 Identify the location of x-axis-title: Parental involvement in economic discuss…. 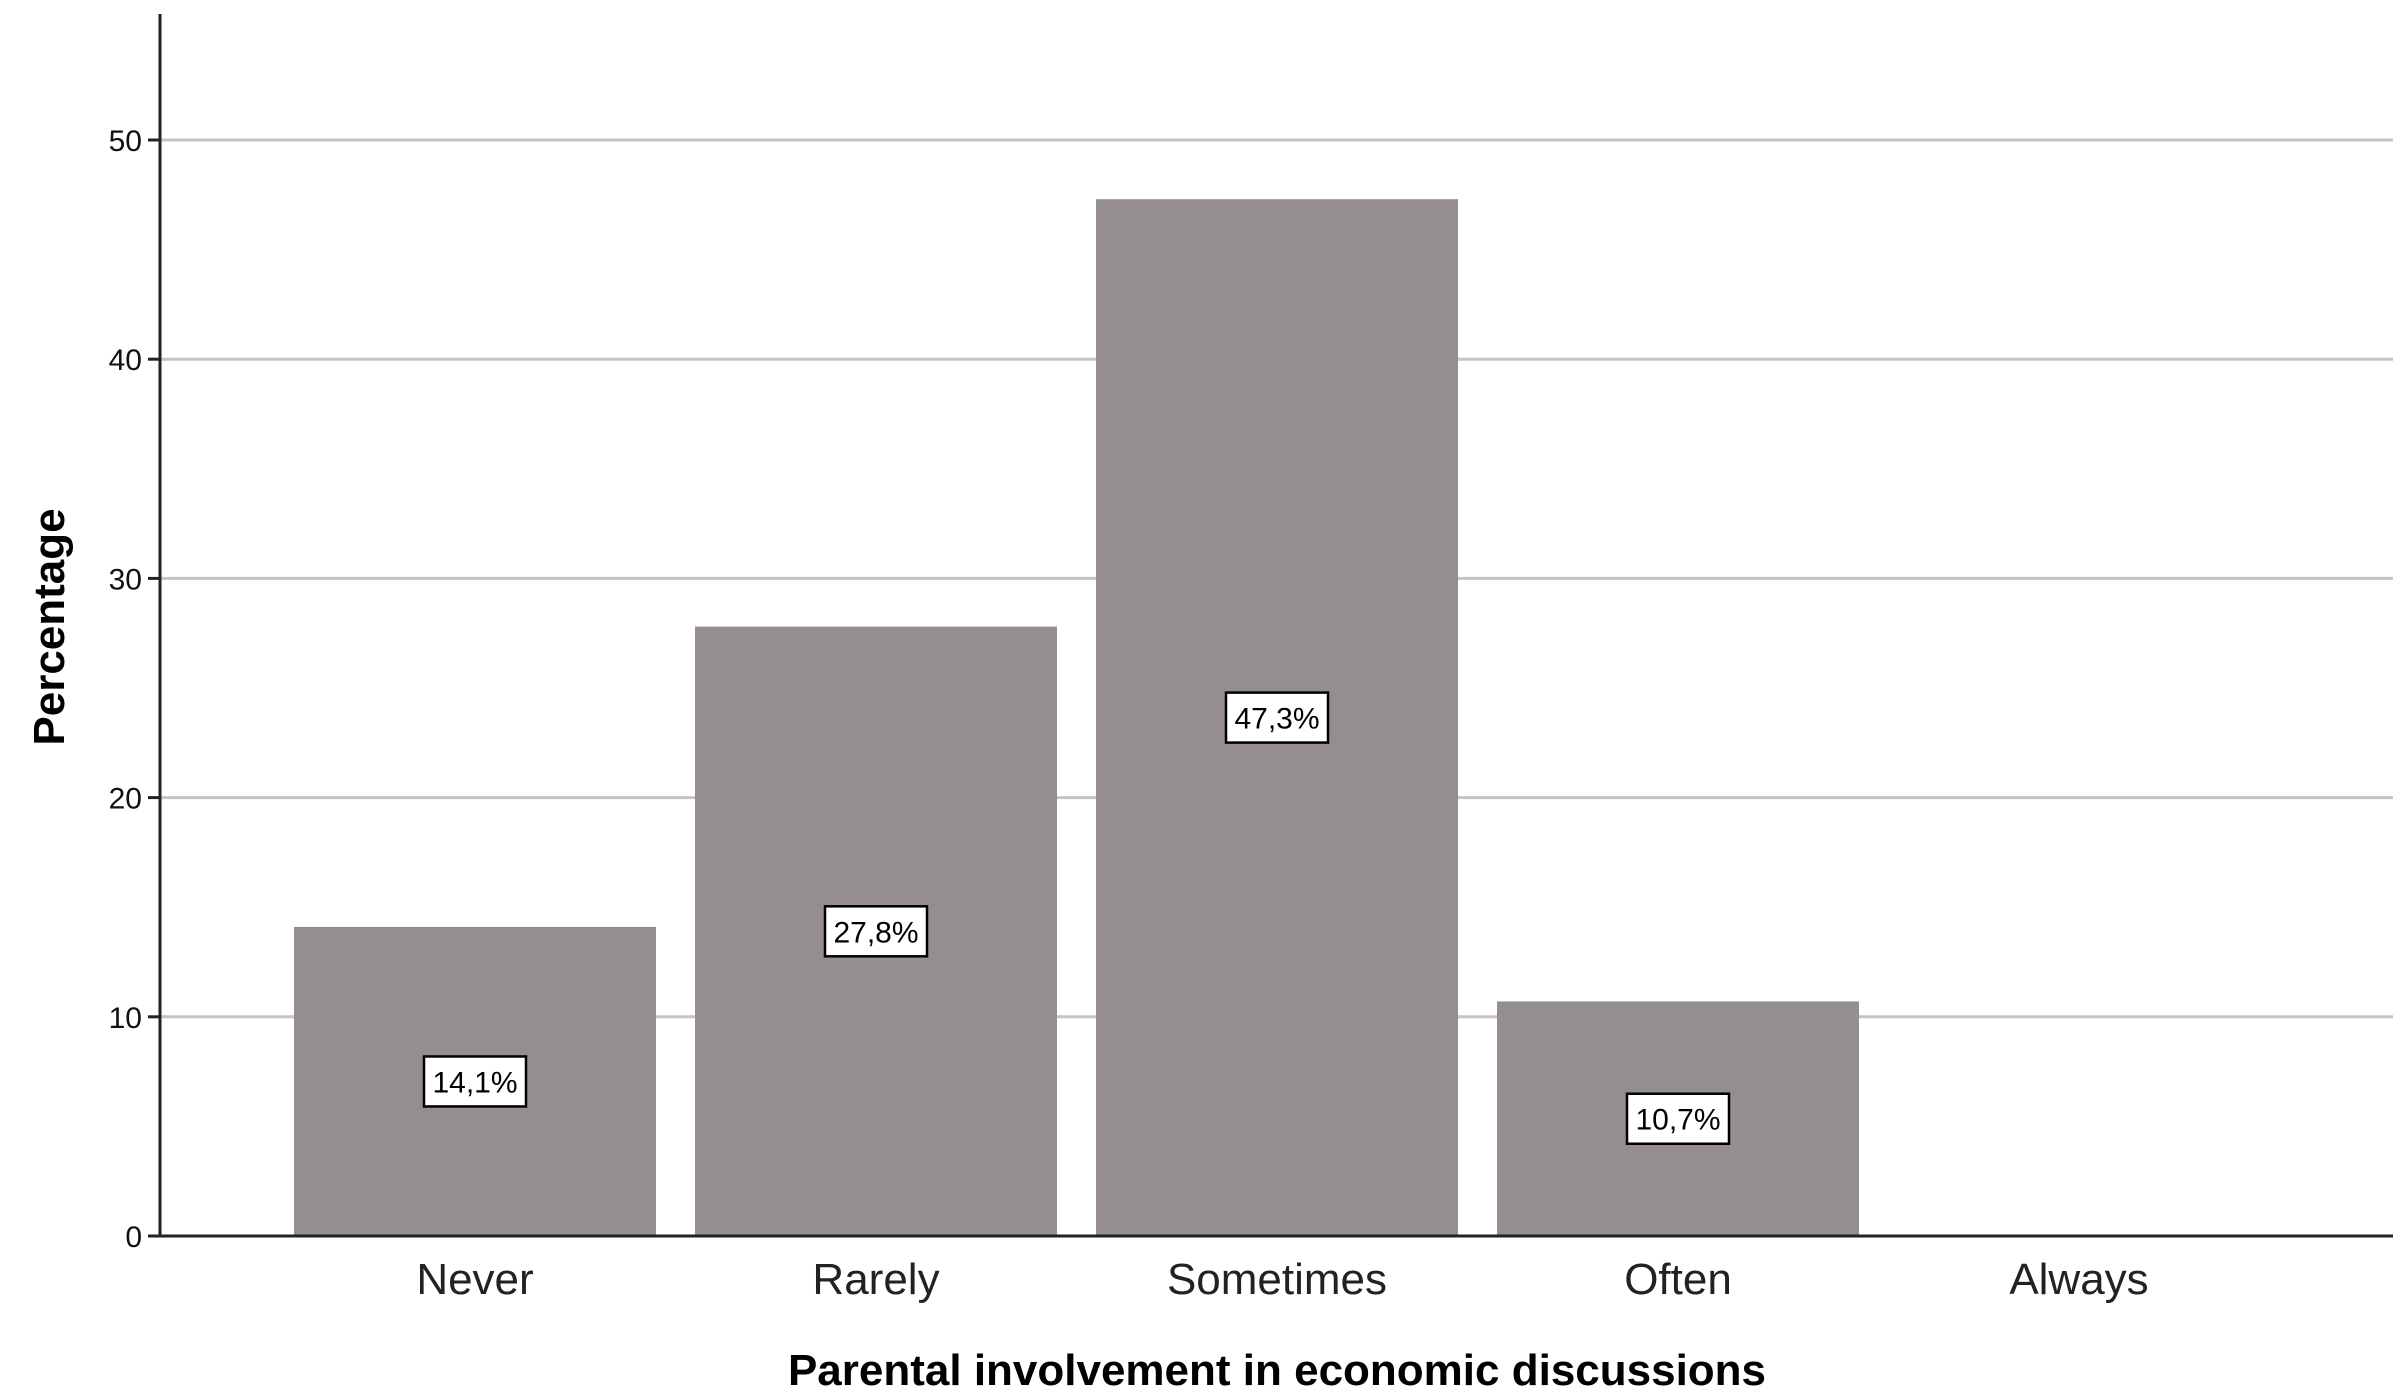
(1277, 1370).